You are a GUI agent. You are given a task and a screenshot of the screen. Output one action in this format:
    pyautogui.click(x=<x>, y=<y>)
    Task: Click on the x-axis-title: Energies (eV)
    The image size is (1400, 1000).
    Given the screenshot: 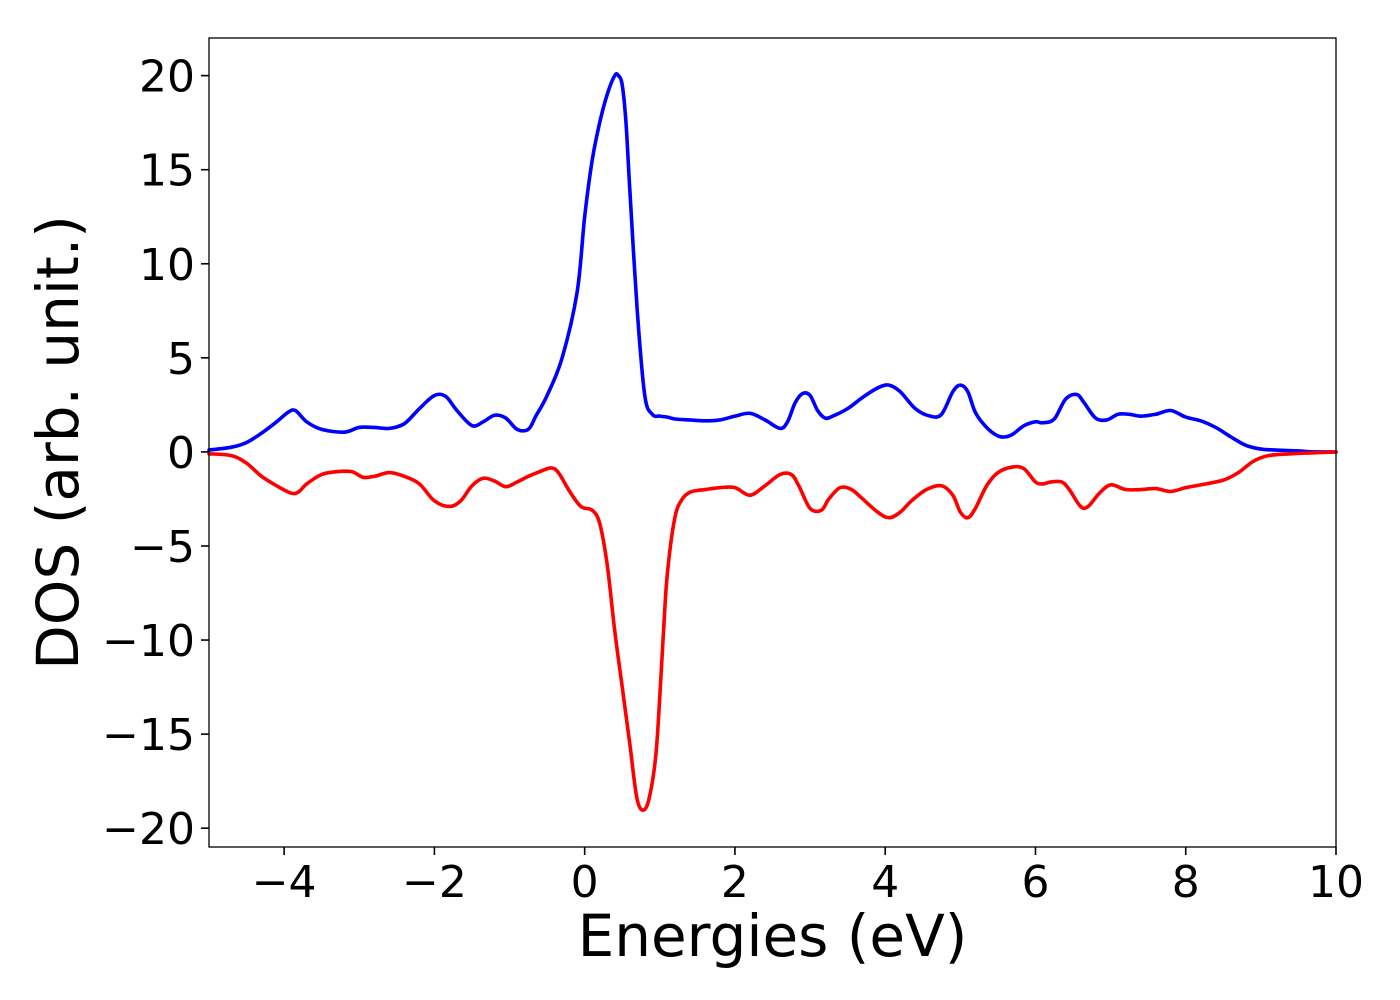 What is the action you would take?
    pyautogui.click(x=773, y=936)
    